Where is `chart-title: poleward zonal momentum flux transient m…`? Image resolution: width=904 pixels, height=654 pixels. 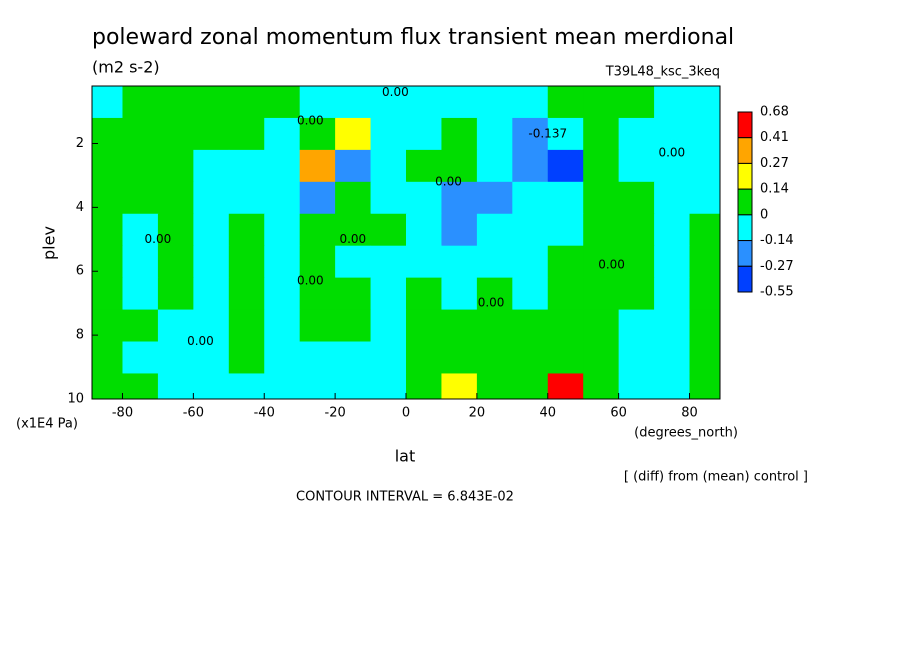
chart-title: poleward zonal momentum flux transient m… is located at coordinates (413, 37).